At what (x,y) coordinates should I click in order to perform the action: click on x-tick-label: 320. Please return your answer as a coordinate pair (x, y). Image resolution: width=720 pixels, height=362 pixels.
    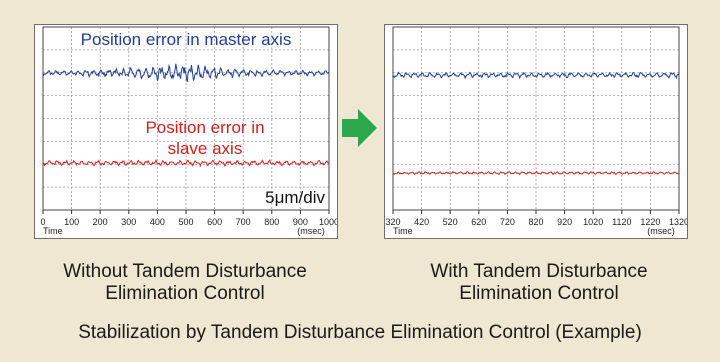
    Looking at the image, I should click on (392, 222).